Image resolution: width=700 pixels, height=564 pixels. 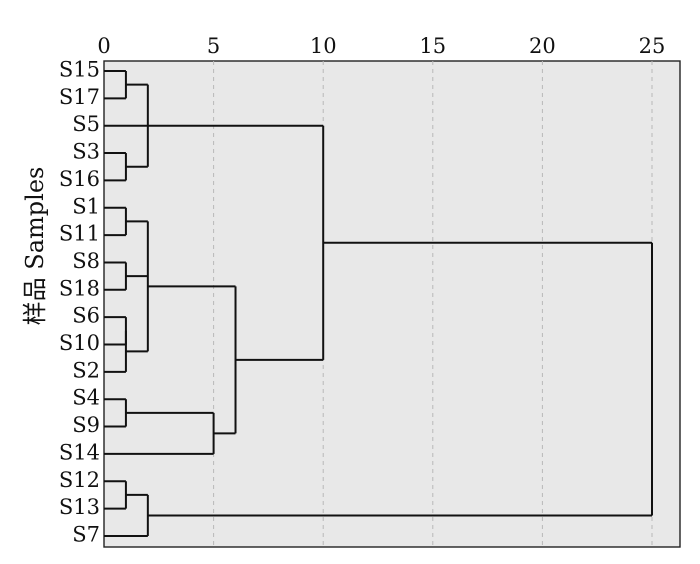 What do you see at coordinates (79, 70) in the screenshot?
I see `sample-label: S15` at bounding box center [79, 70].